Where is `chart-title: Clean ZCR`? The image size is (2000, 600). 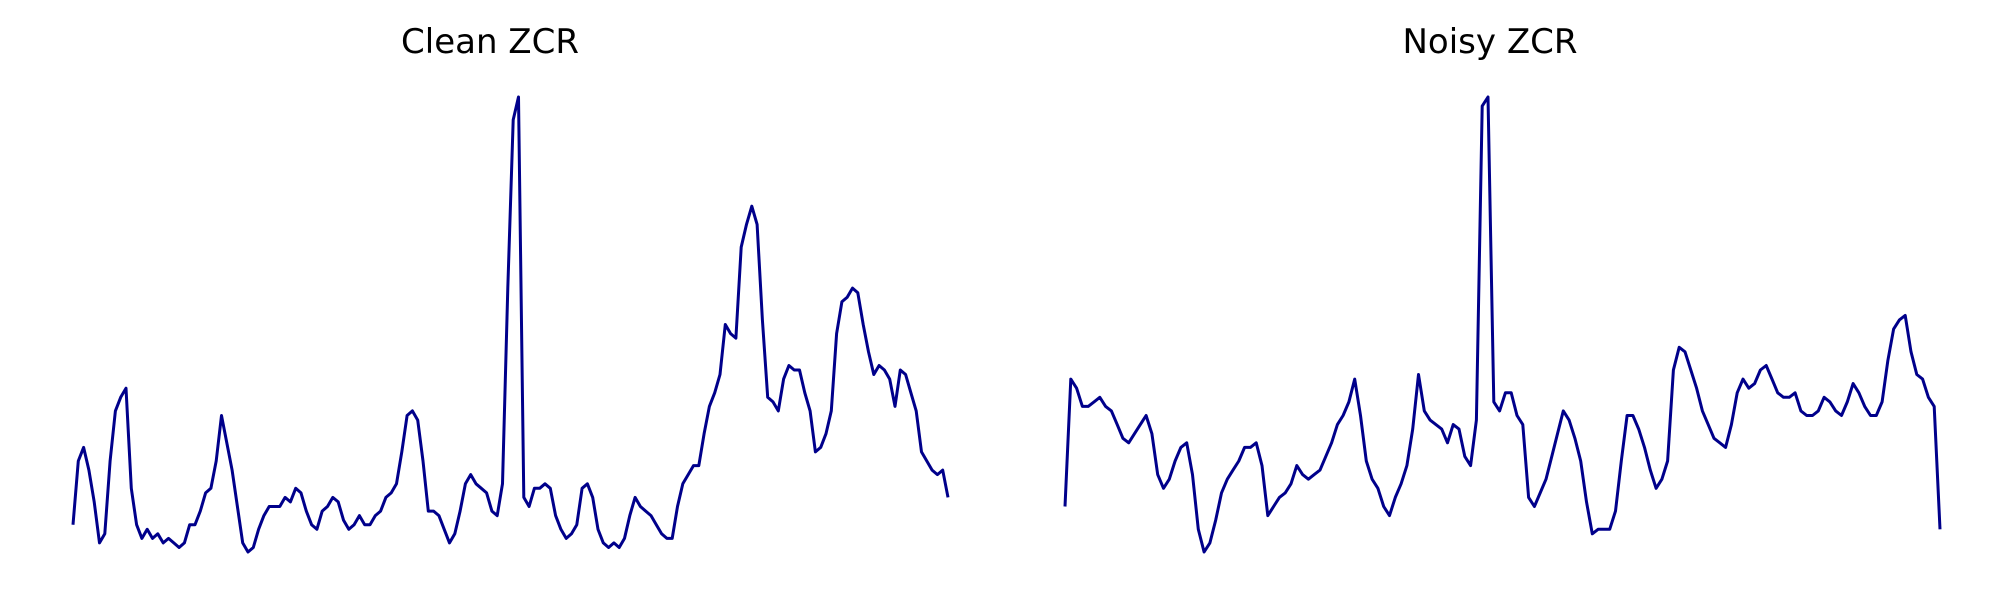
chart-title: Clean ZCR is located at coordinates (490, 42).